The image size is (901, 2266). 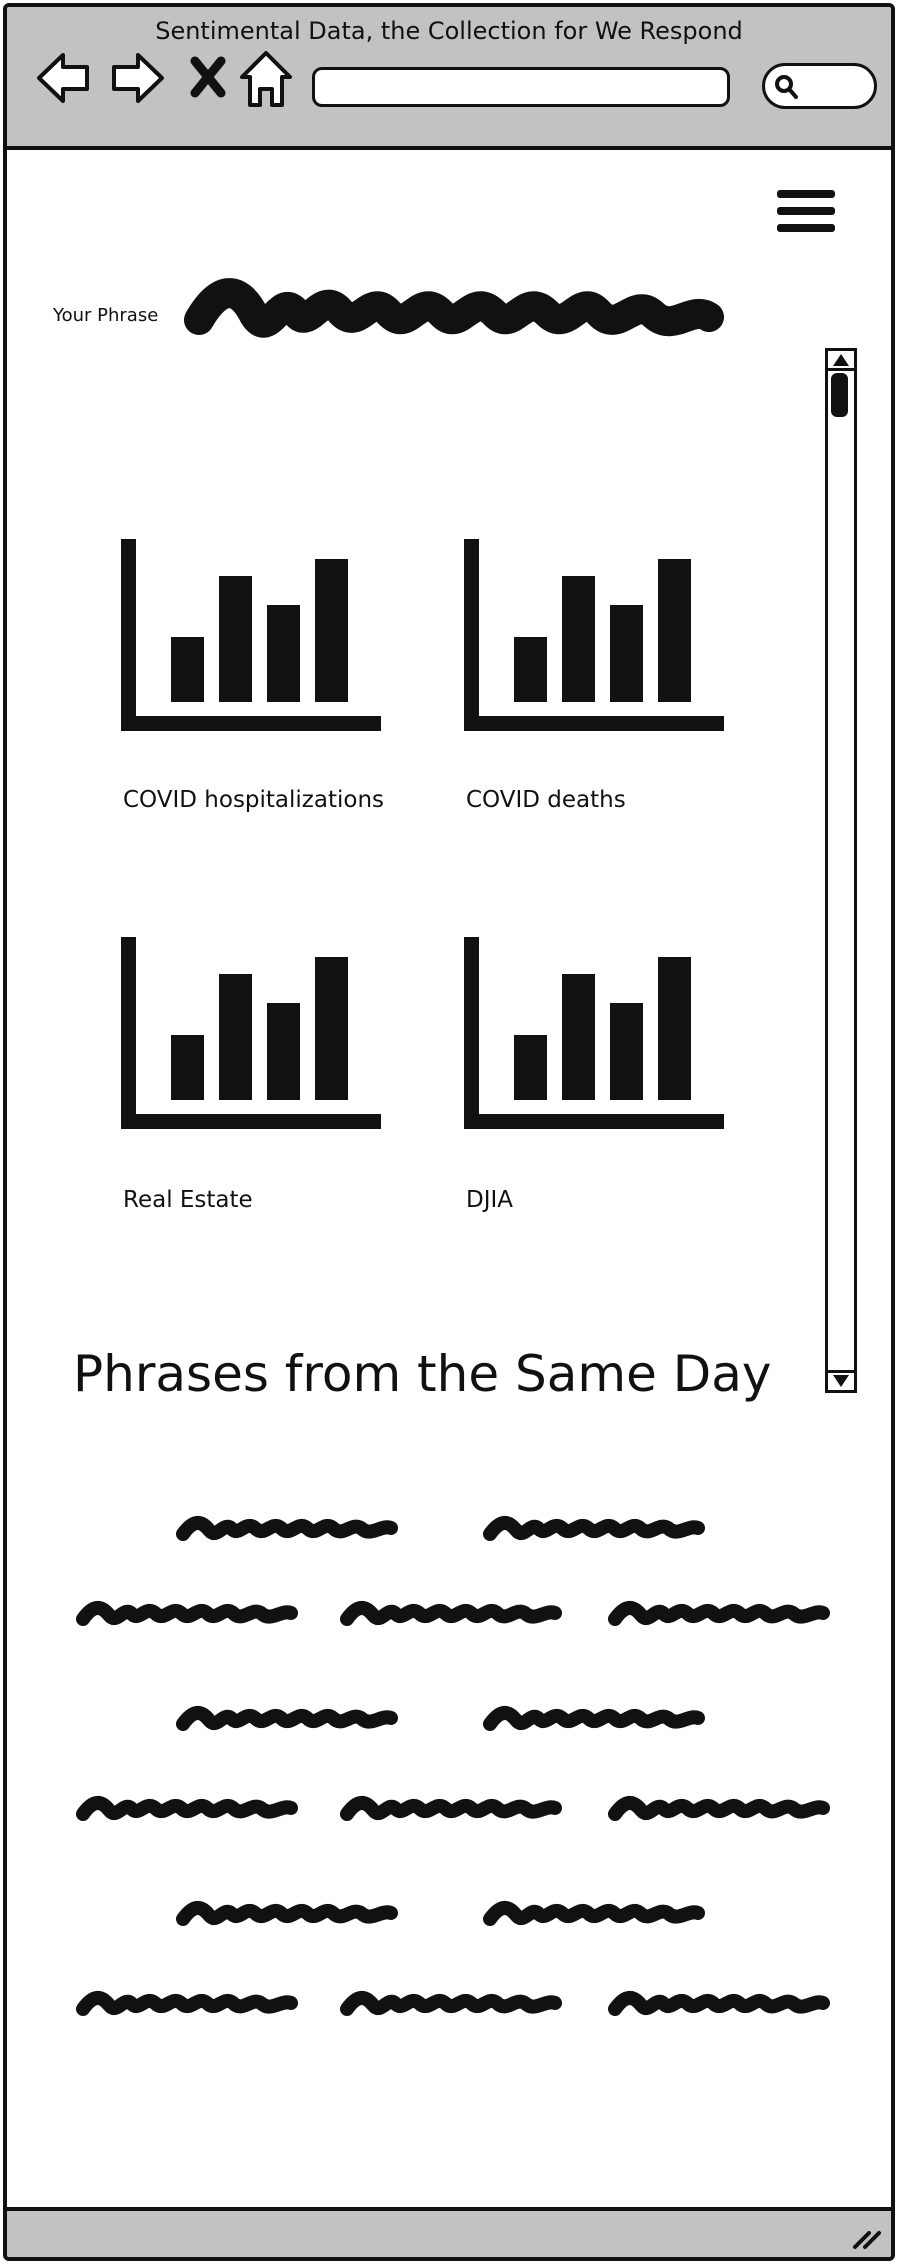 What do you see at coordinates (253, 639) in the screenshot?
I see `chart-thumbnail-covid-hospitalizations` at bounding box center [253, 639].